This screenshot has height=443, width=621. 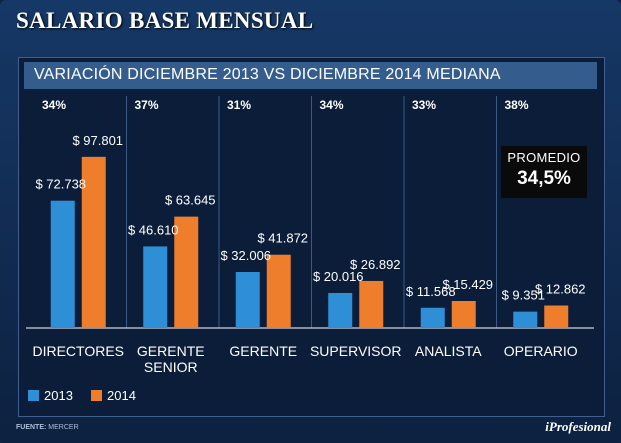 What do you see at coordinates (96, 395) in the screenshot?
I see `legend-swatch-2014` at bounding box center [96, 395].